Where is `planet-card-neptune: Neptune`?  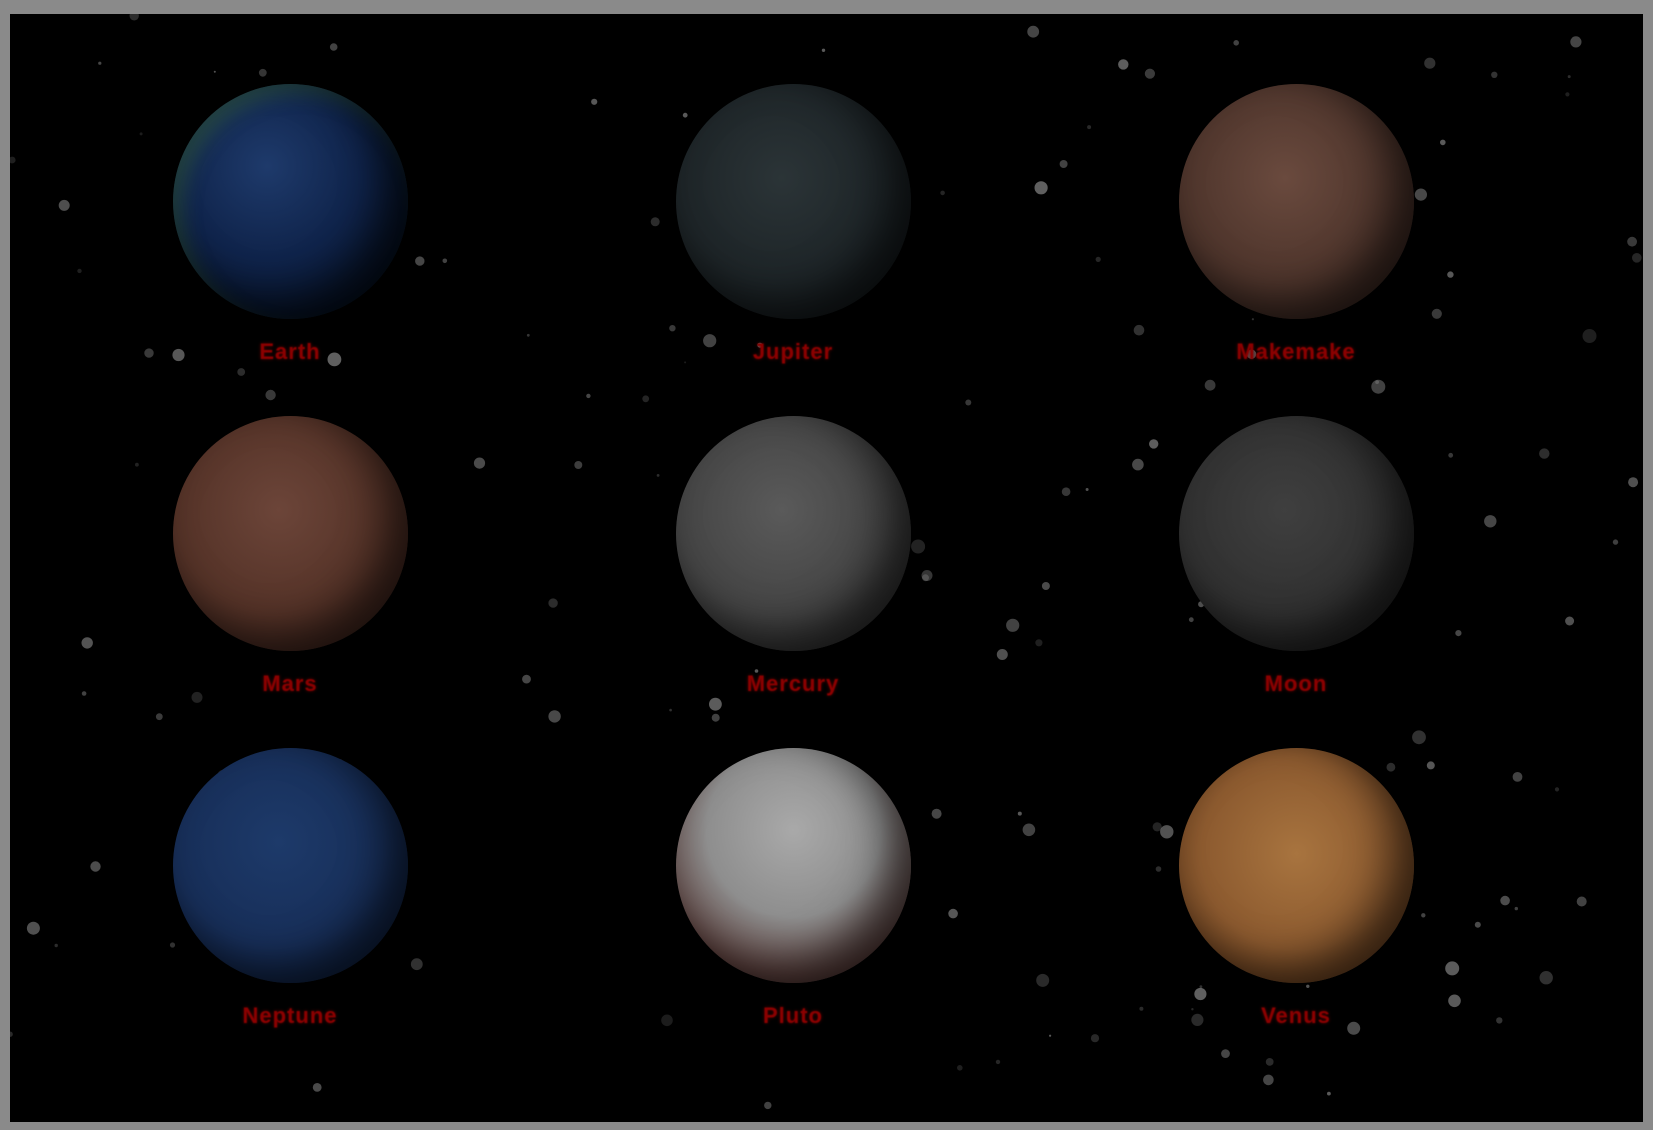
planet-card-neptune: Neptune is located at coordinates (290, 914).